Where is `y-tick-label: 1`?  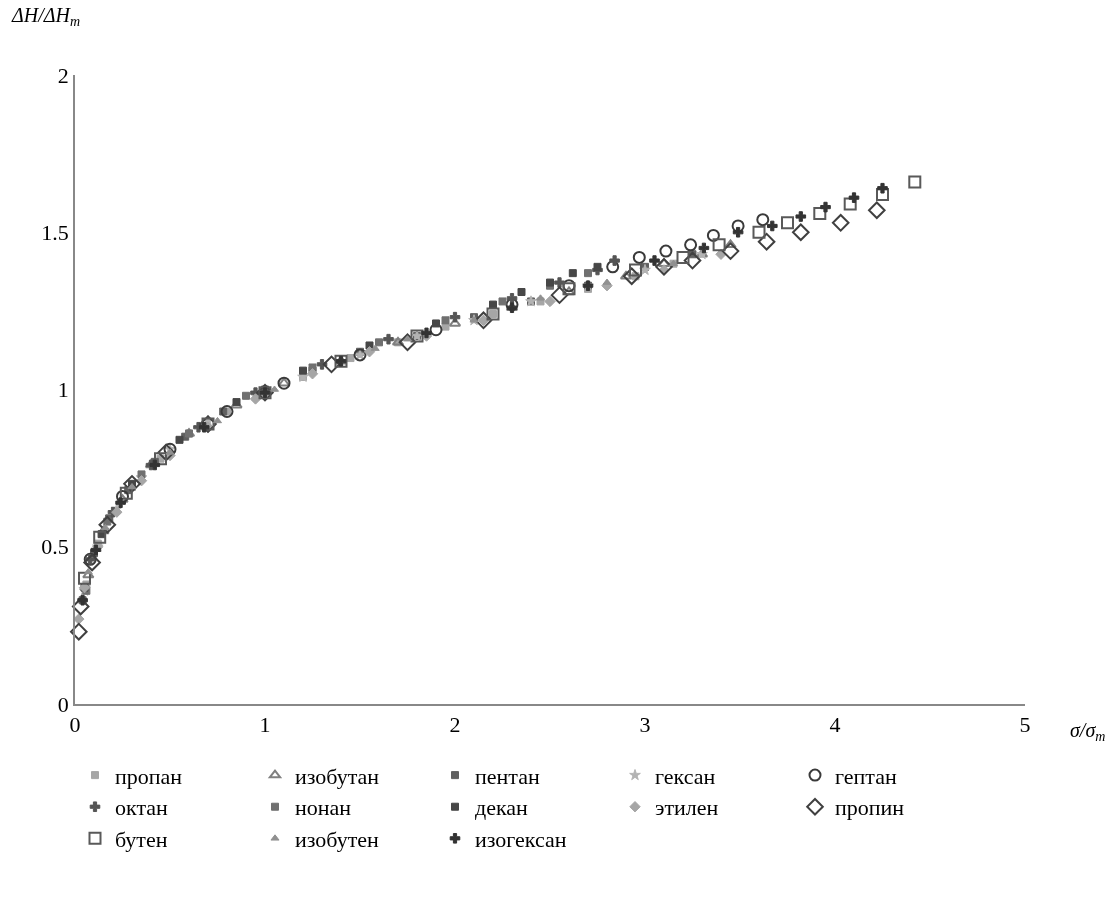 y-tick-label: 1 is located at coordinates (63, 390).